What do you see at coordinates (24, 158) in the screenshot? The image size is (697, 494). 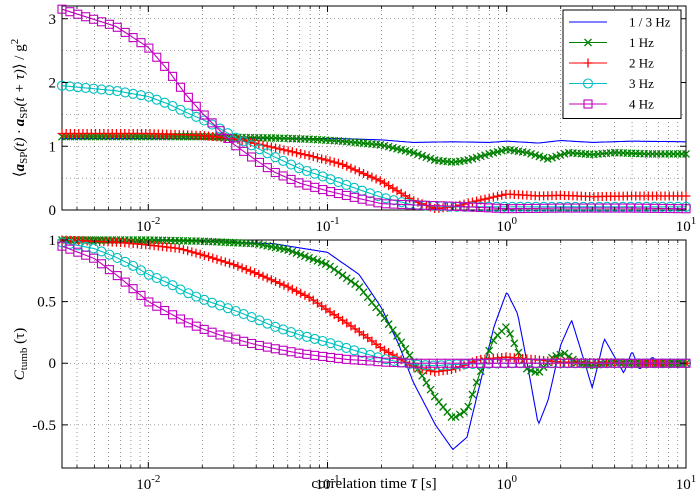 I see `top-ylabel-sub1: SP` at bounding box center [24, 158].